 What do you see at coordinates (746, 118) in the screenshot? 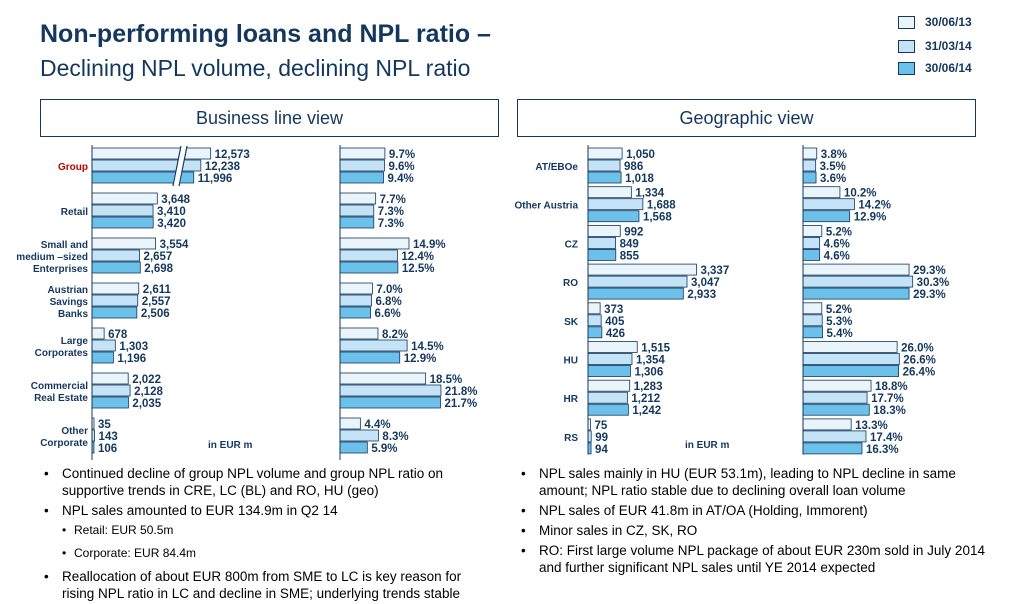
I see `geographic-header: Geographic view` at bounding box center [746, 118].